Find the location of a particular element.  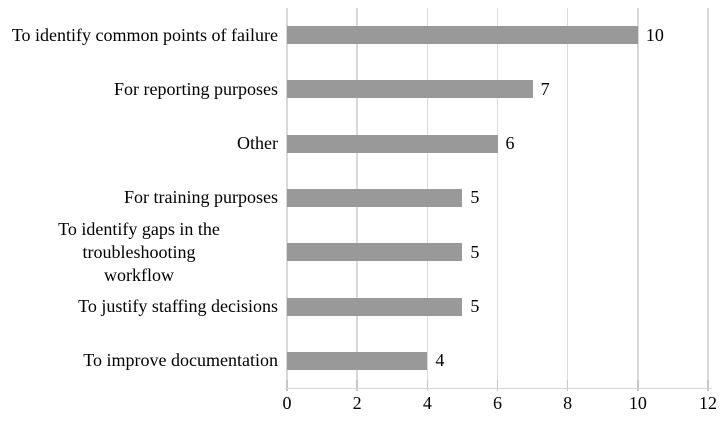

category-label-text: For training purposes is located at coordinates (201, 197).